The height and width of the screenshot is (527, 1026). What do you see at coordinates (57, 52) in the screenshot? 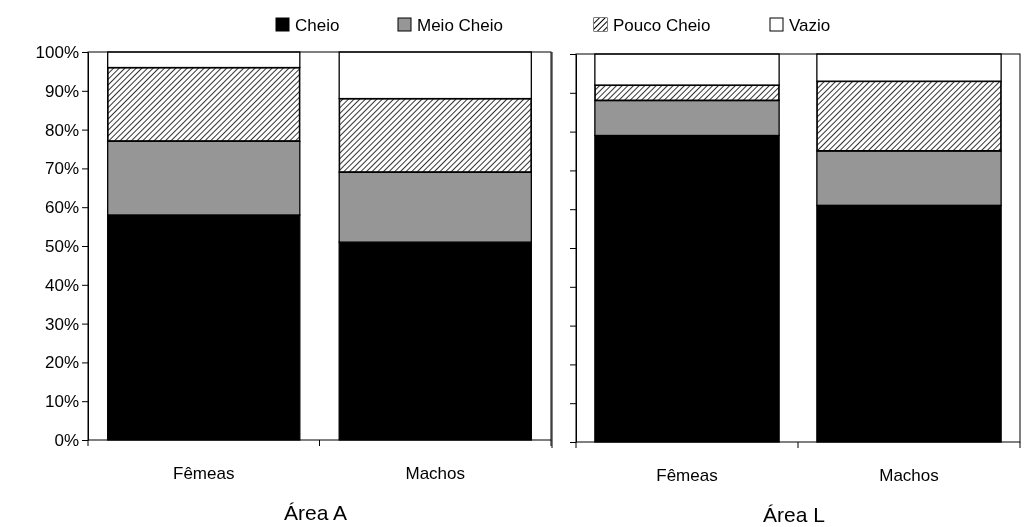
I see `y-tick-label: 100%` at bounding box center [57, 52].